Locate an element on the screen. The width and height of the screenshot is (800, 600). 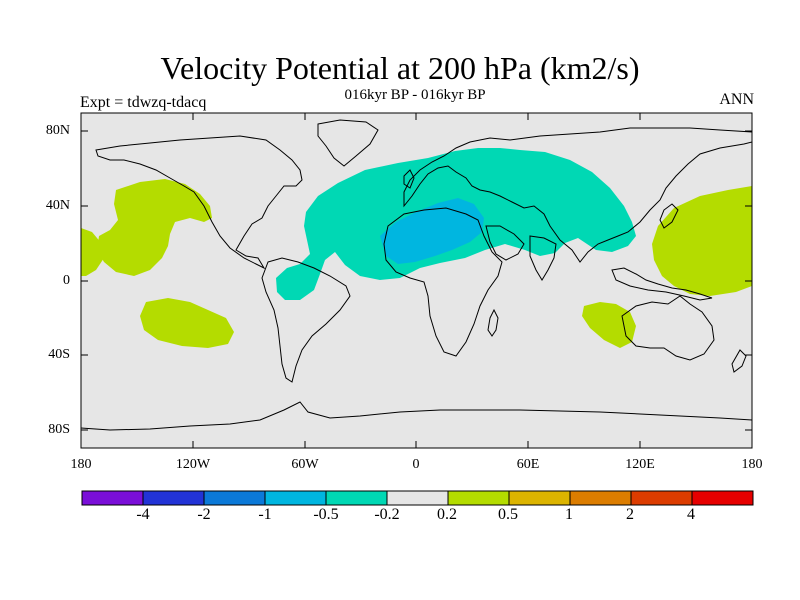
coast-india is located at coordinates (543, 258).